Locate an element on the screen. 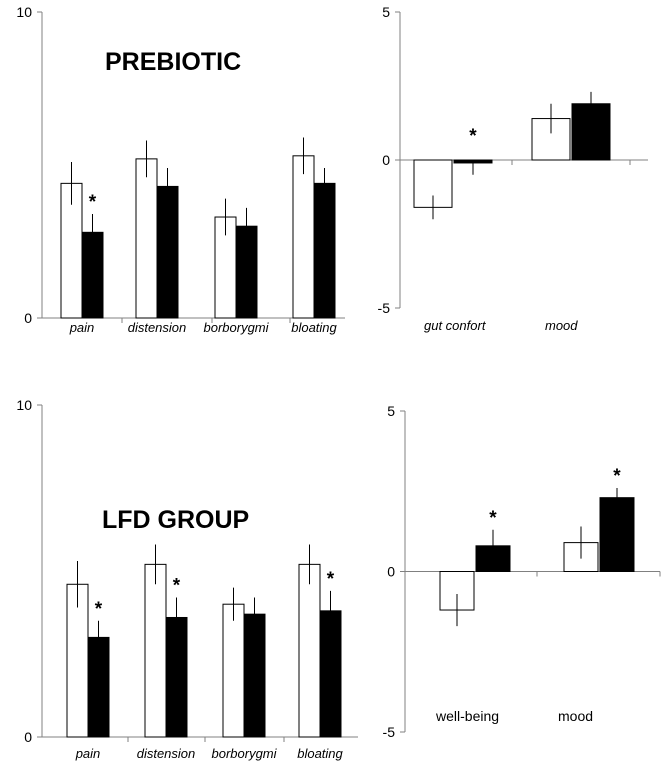  panel-title: LFD GROUP is located at coordinates (175, 520).